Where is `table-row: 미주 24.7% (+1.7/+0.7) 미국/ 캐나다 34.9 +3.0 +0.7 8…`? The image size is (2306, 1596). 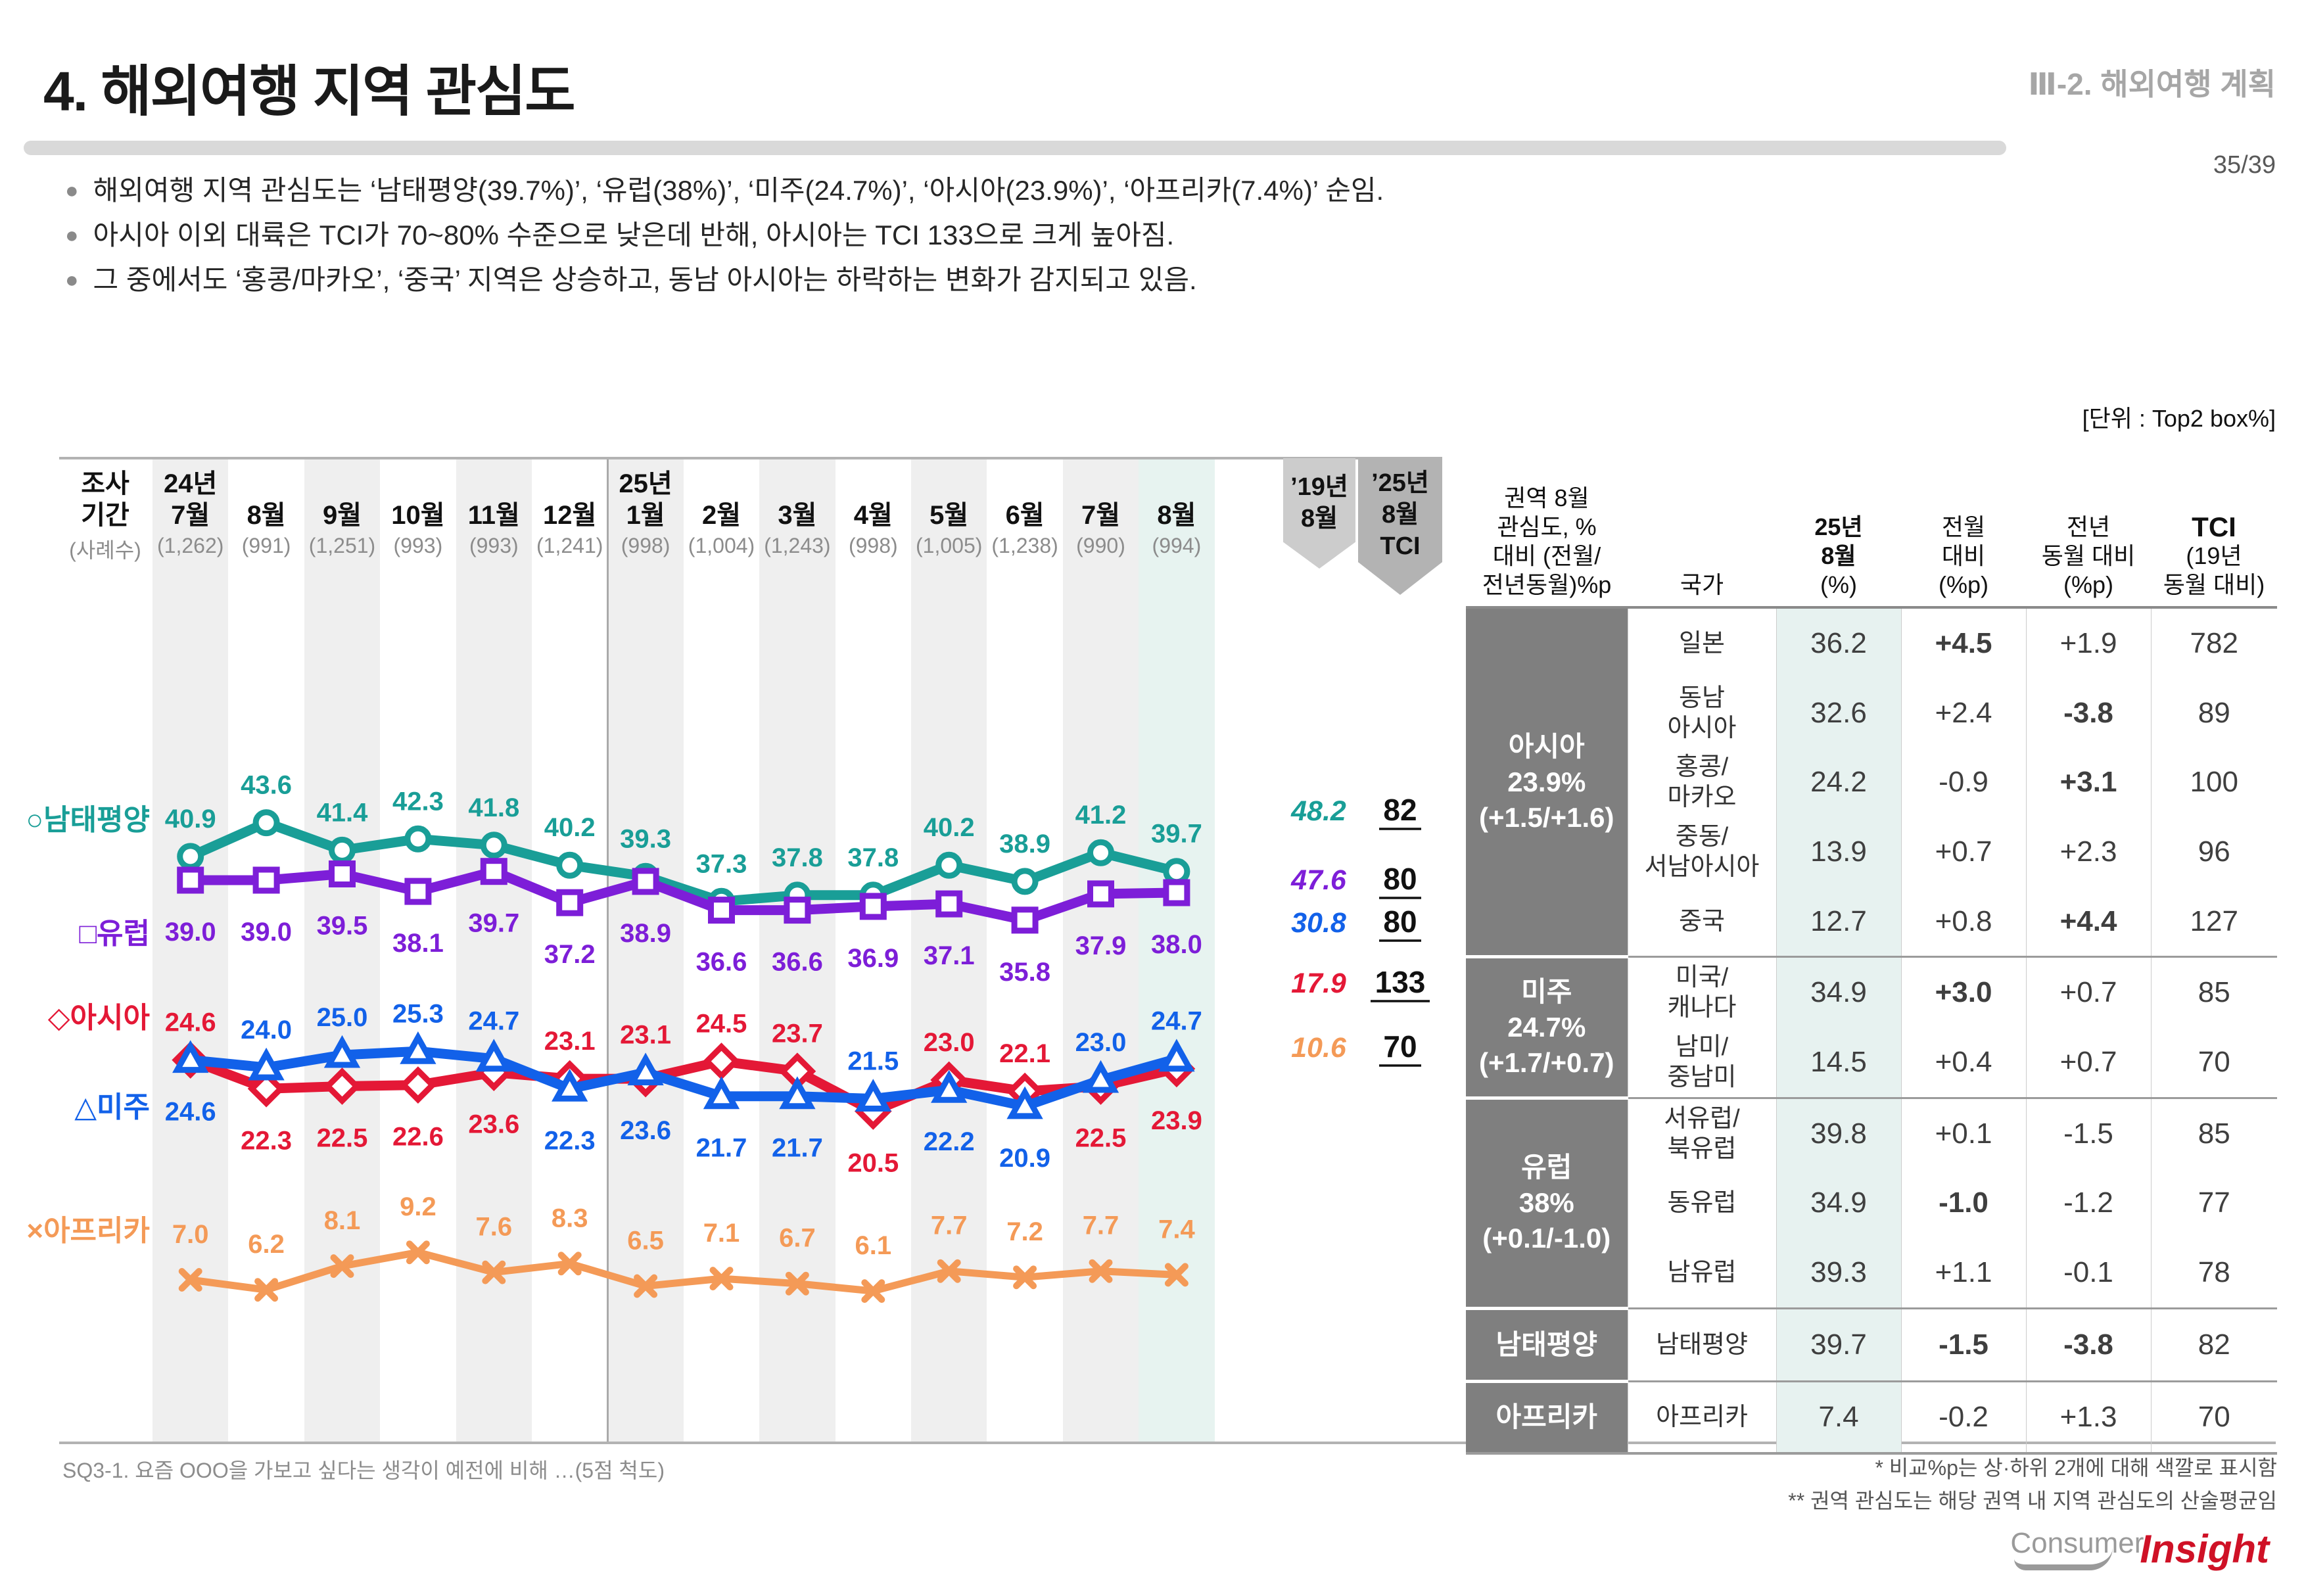 table-row: 미주 24.7% (+1.7/+0.7) 미국/ 캐나다 34.9 +3.0 +0.7 8… is located at coordinates (1871, 1026).